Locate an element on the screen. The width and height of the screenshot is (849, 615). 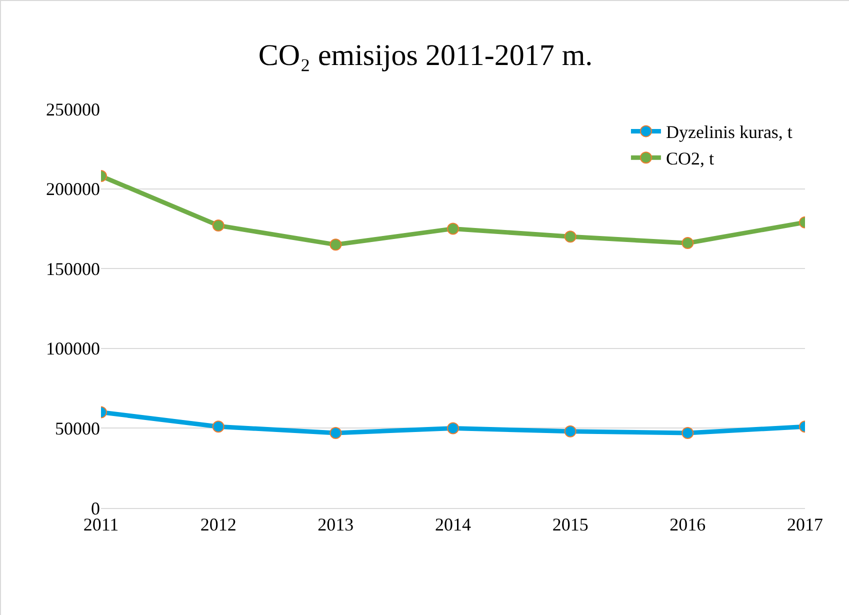
y-tick-label: 100000 is located at coordinates (73, 348).